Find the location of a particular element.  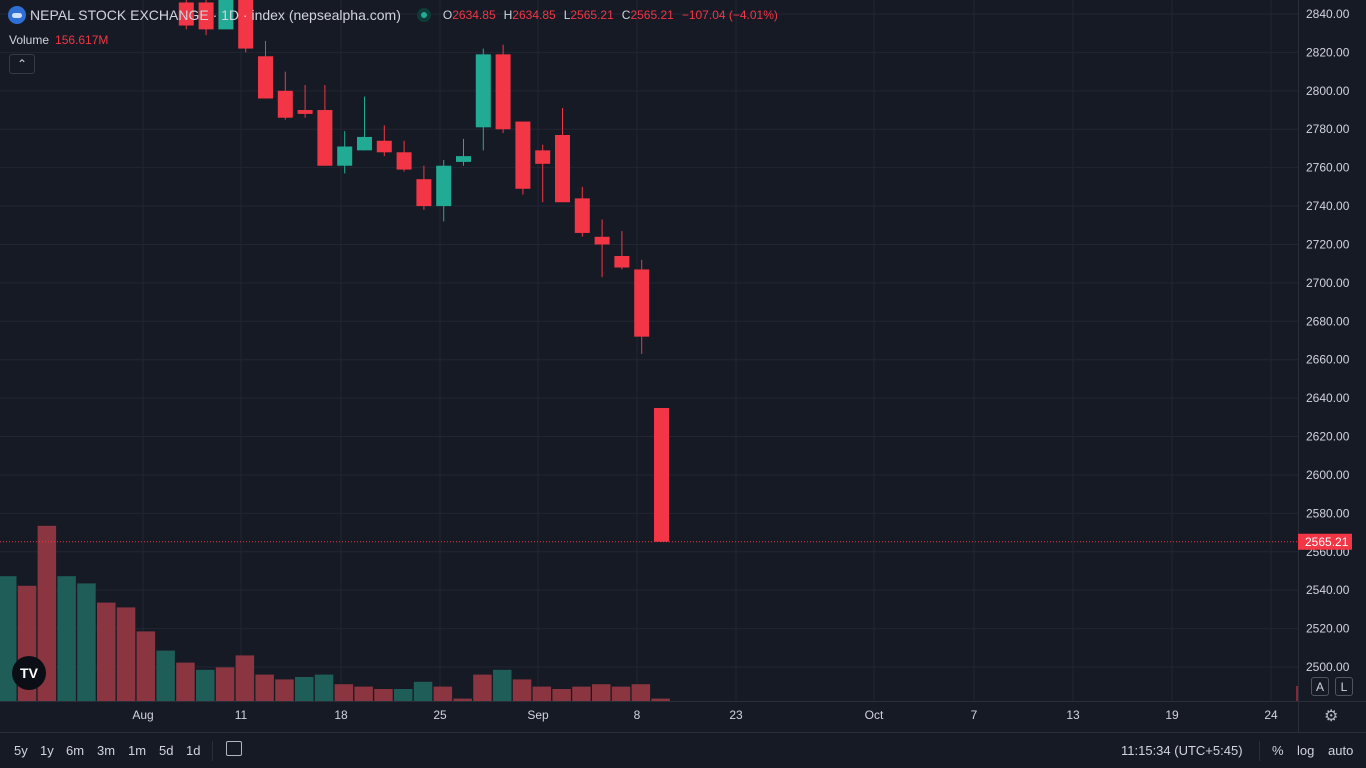

ohlc-close: C2565.21 is located at coordinates (647, 15).